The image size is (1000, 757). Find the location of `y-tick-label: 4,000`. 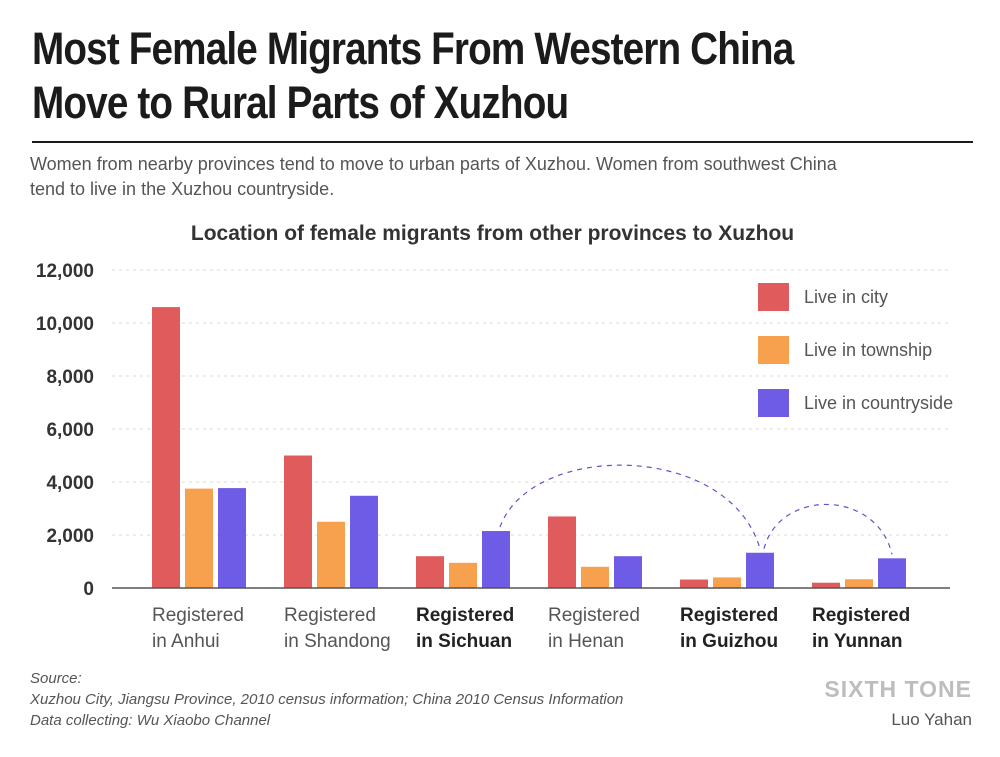

y-tick-label: 4,000 is located at coordinates (70, 483).